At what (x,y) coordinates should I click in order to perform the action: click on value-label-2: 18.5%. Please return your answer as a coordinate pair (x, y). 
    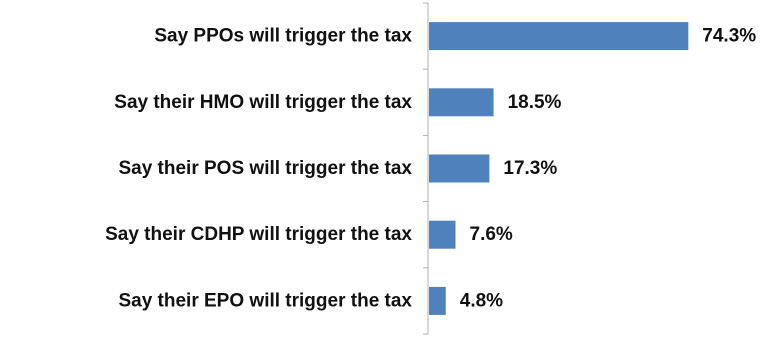
    Looking at the image, I should click on (535, 102).